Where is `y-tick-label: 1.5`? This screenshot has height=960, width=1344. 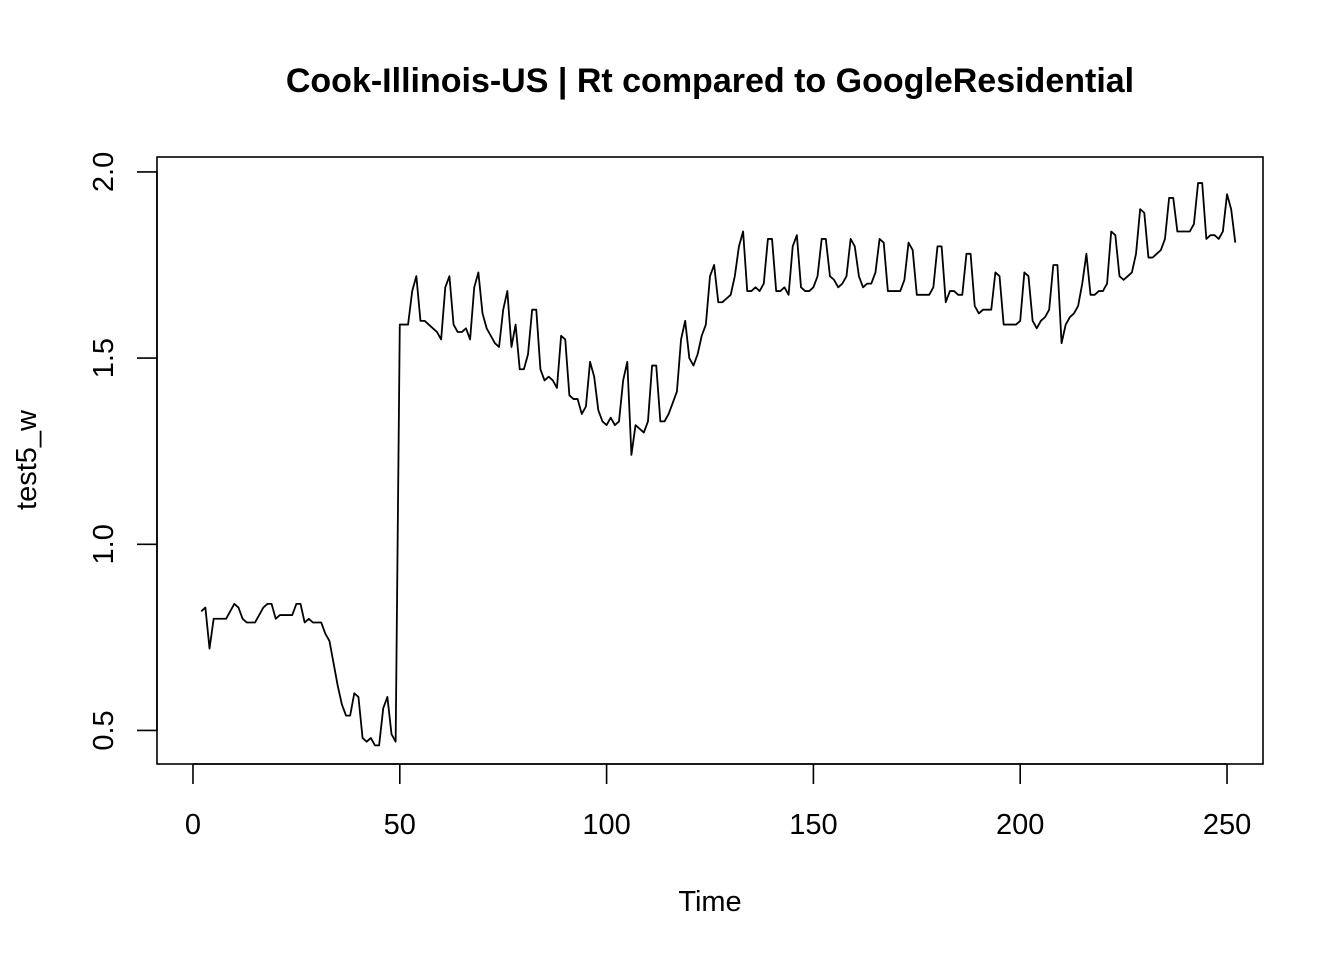 y-tick-label: 1.5 is located at coordinates (104, 358).